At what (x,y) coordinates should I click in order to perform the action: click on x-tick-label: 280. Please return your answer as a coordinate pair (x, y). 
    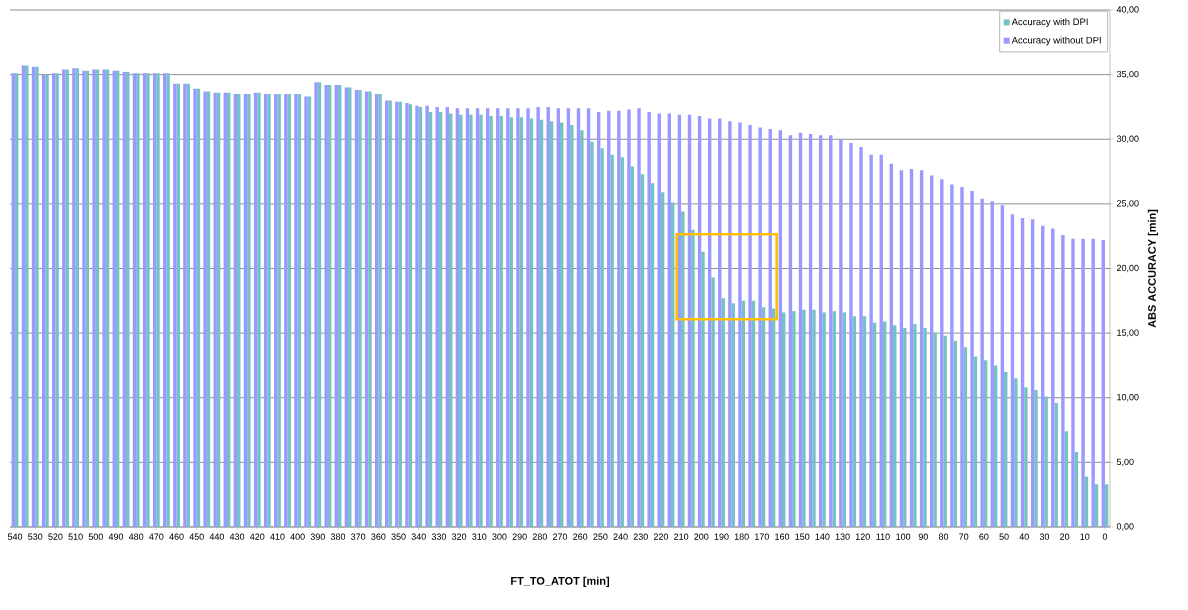
    Looking at the image, I should click on (539, 536).